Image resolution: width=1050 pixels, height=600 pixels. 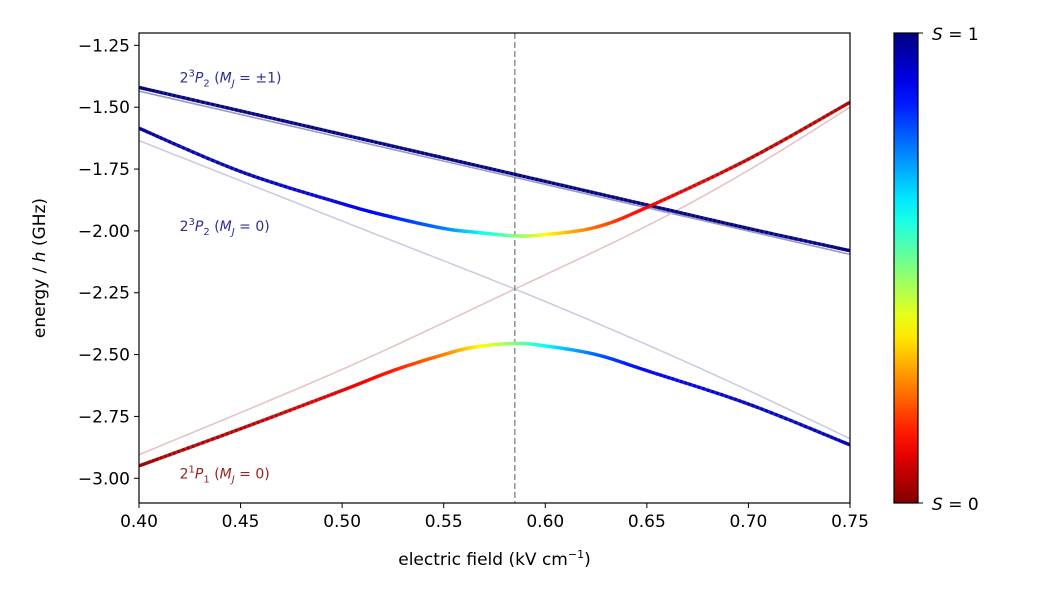 I want to click on colorbar-bar, so click(x=906, y=268).